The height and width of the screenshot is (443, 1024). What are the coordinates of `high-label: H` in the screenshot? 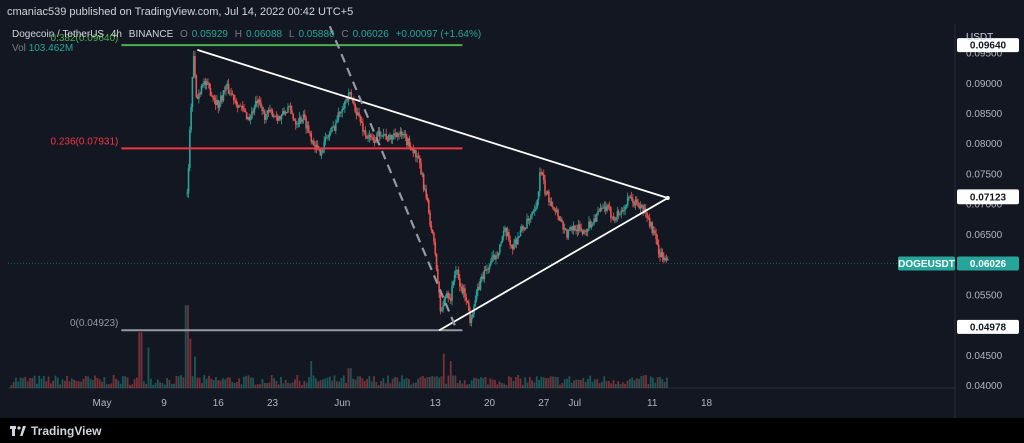 It's located at (238, 34).